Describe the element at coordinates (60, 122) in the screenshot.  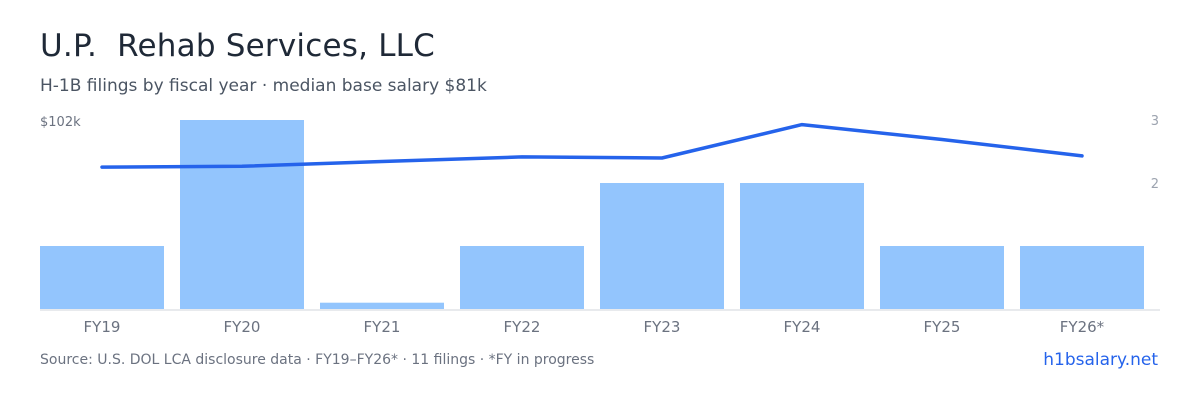
I see `y-left-tick-label: $102k` at that location.